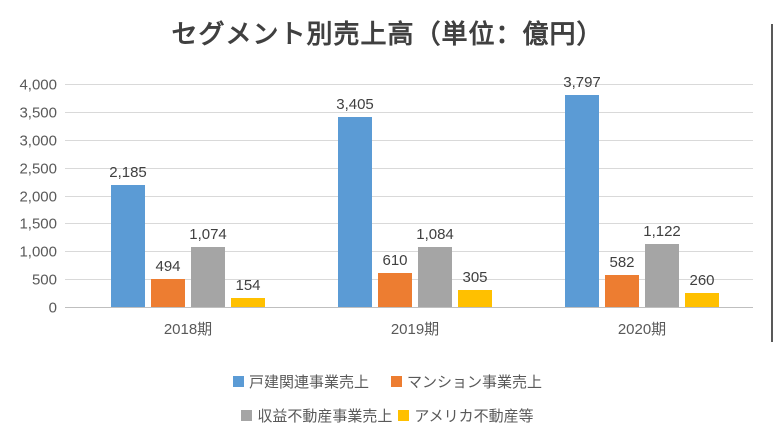 The width and height of the screenshot is (775, 443). I want to click on y-tick-label: 4,000, so click(38, 85).